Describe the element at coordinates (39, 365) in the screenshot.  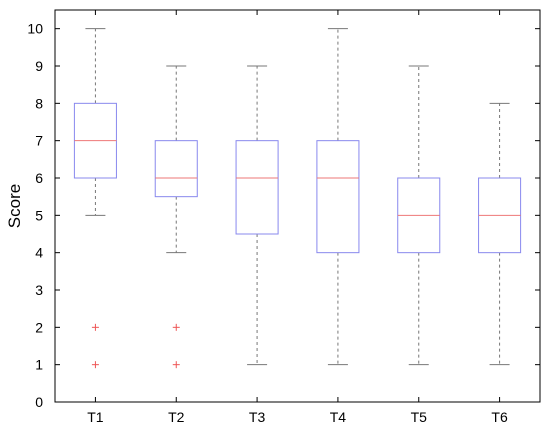
I see `y-tick-label: 1` at that location.